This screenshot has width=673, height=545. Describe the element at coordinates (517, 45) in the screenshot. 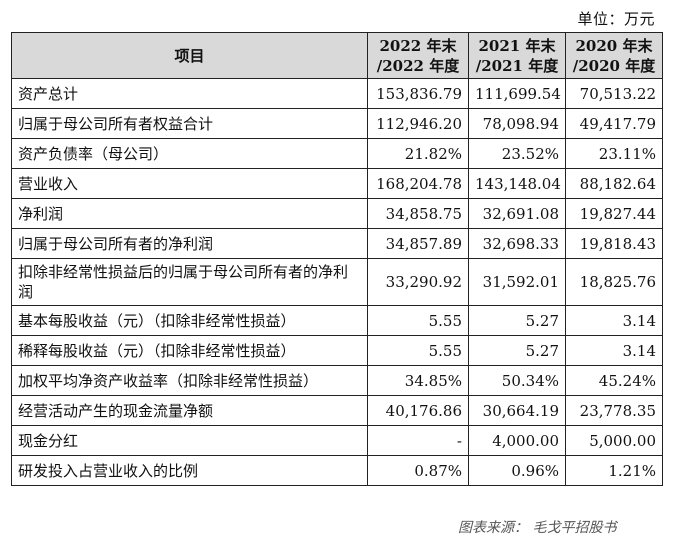

I see `header-year-line1: 2021 年末` at that location.